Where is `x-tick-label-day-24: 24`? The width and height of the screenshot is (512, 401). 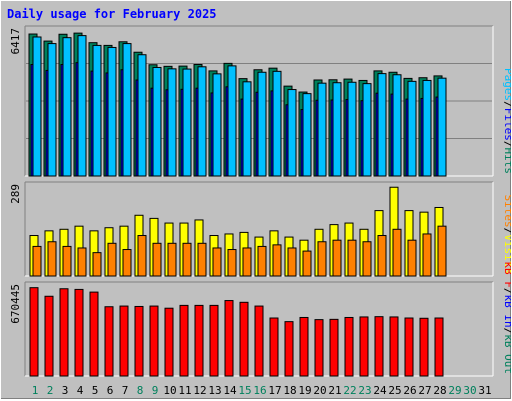
x-tick-label-day-24: 24 is located at coordinates (380, 390).